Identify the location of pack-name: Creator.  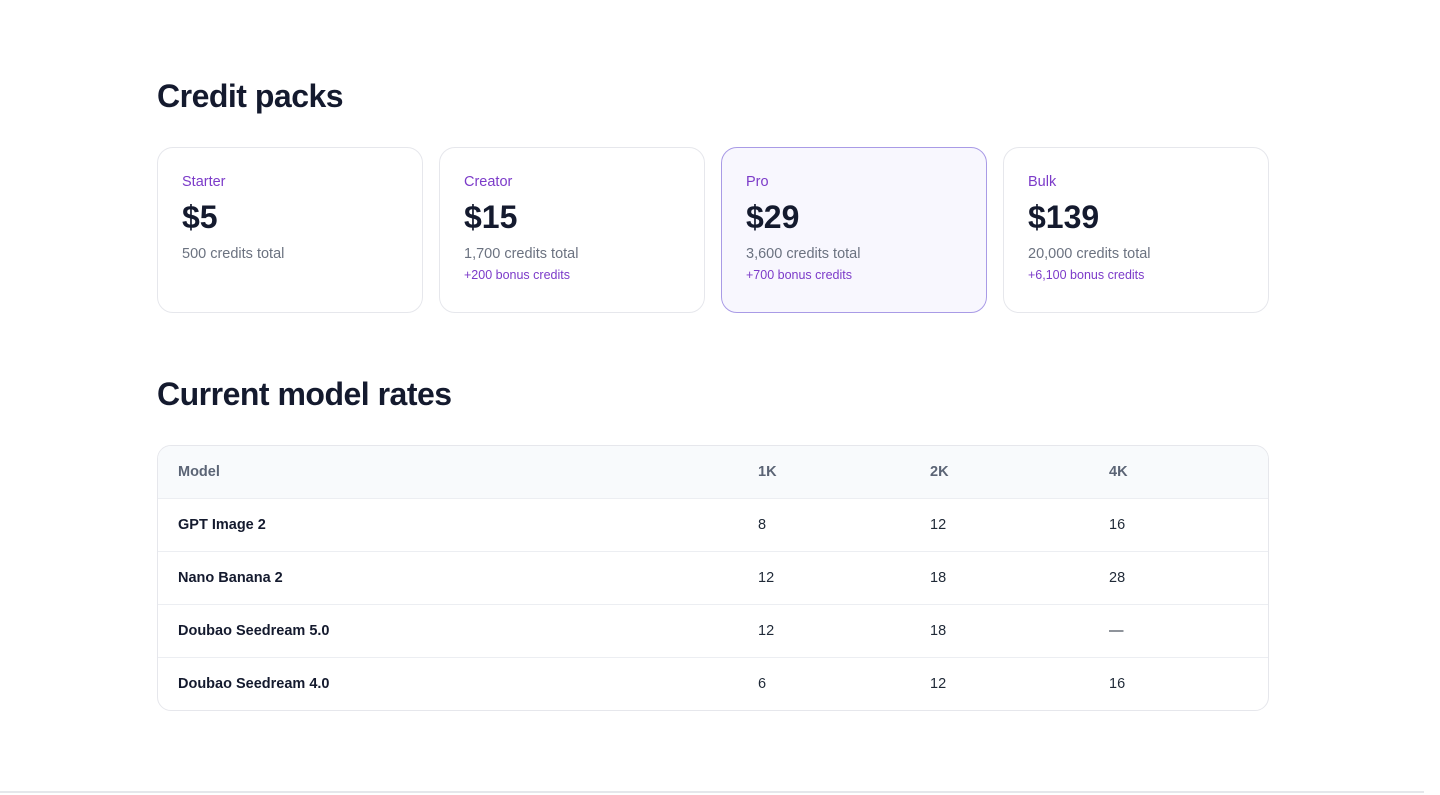
(488, 182).